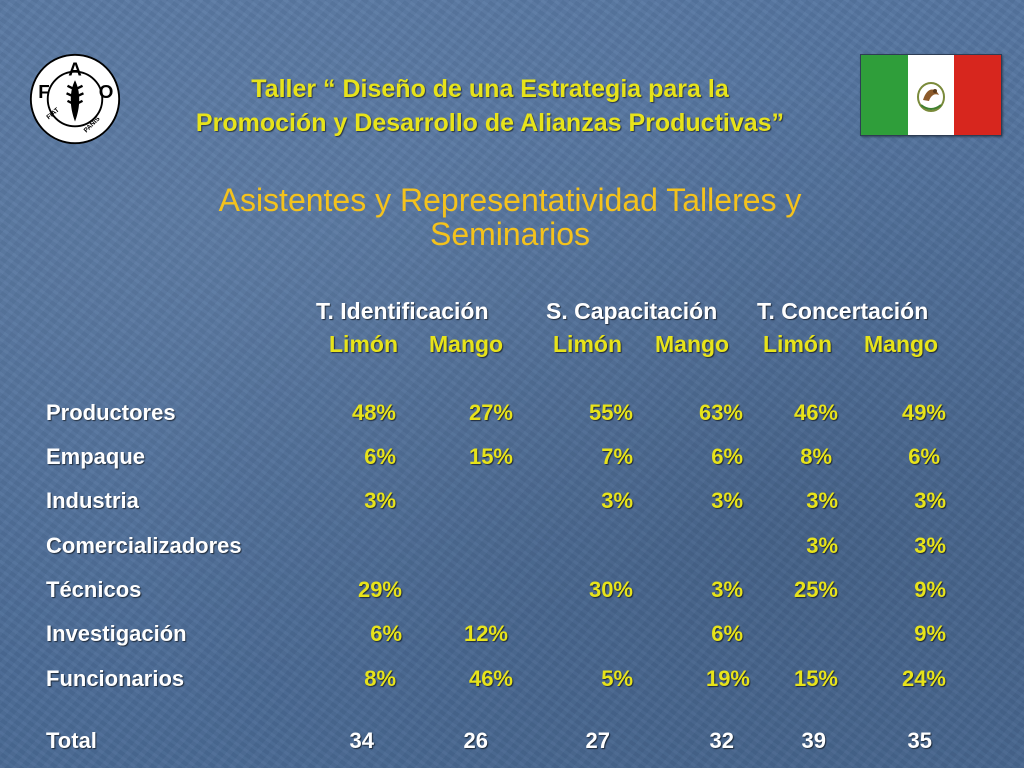  I want to click on table-cell: 27%, so click(490, 412).